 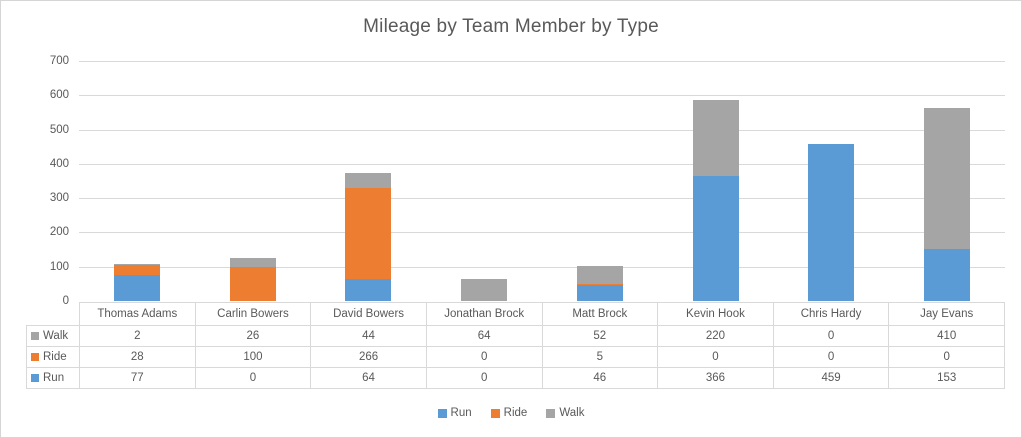 I want to click on table-rowheader-walk: Walk, so click(x=52, y=336).